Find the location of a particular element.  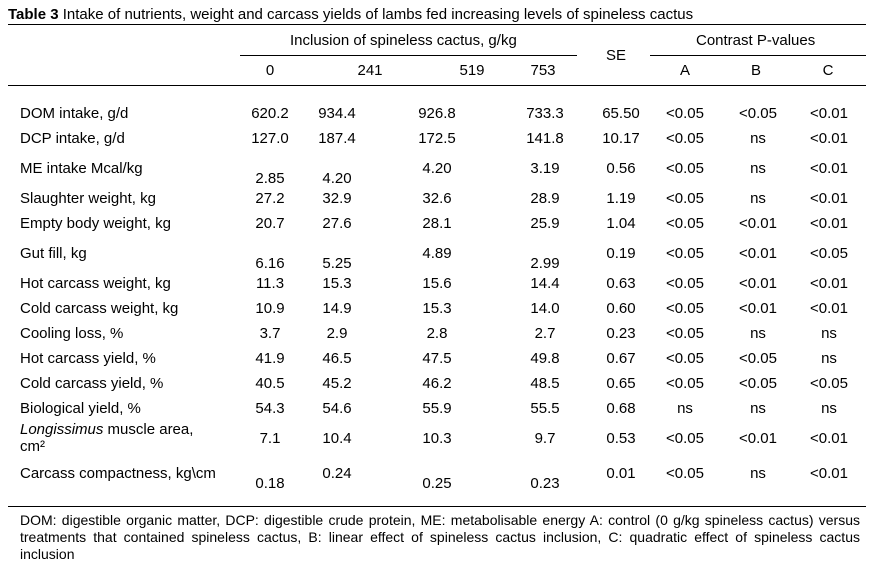

header-rule is located at coordinates (437, 85).